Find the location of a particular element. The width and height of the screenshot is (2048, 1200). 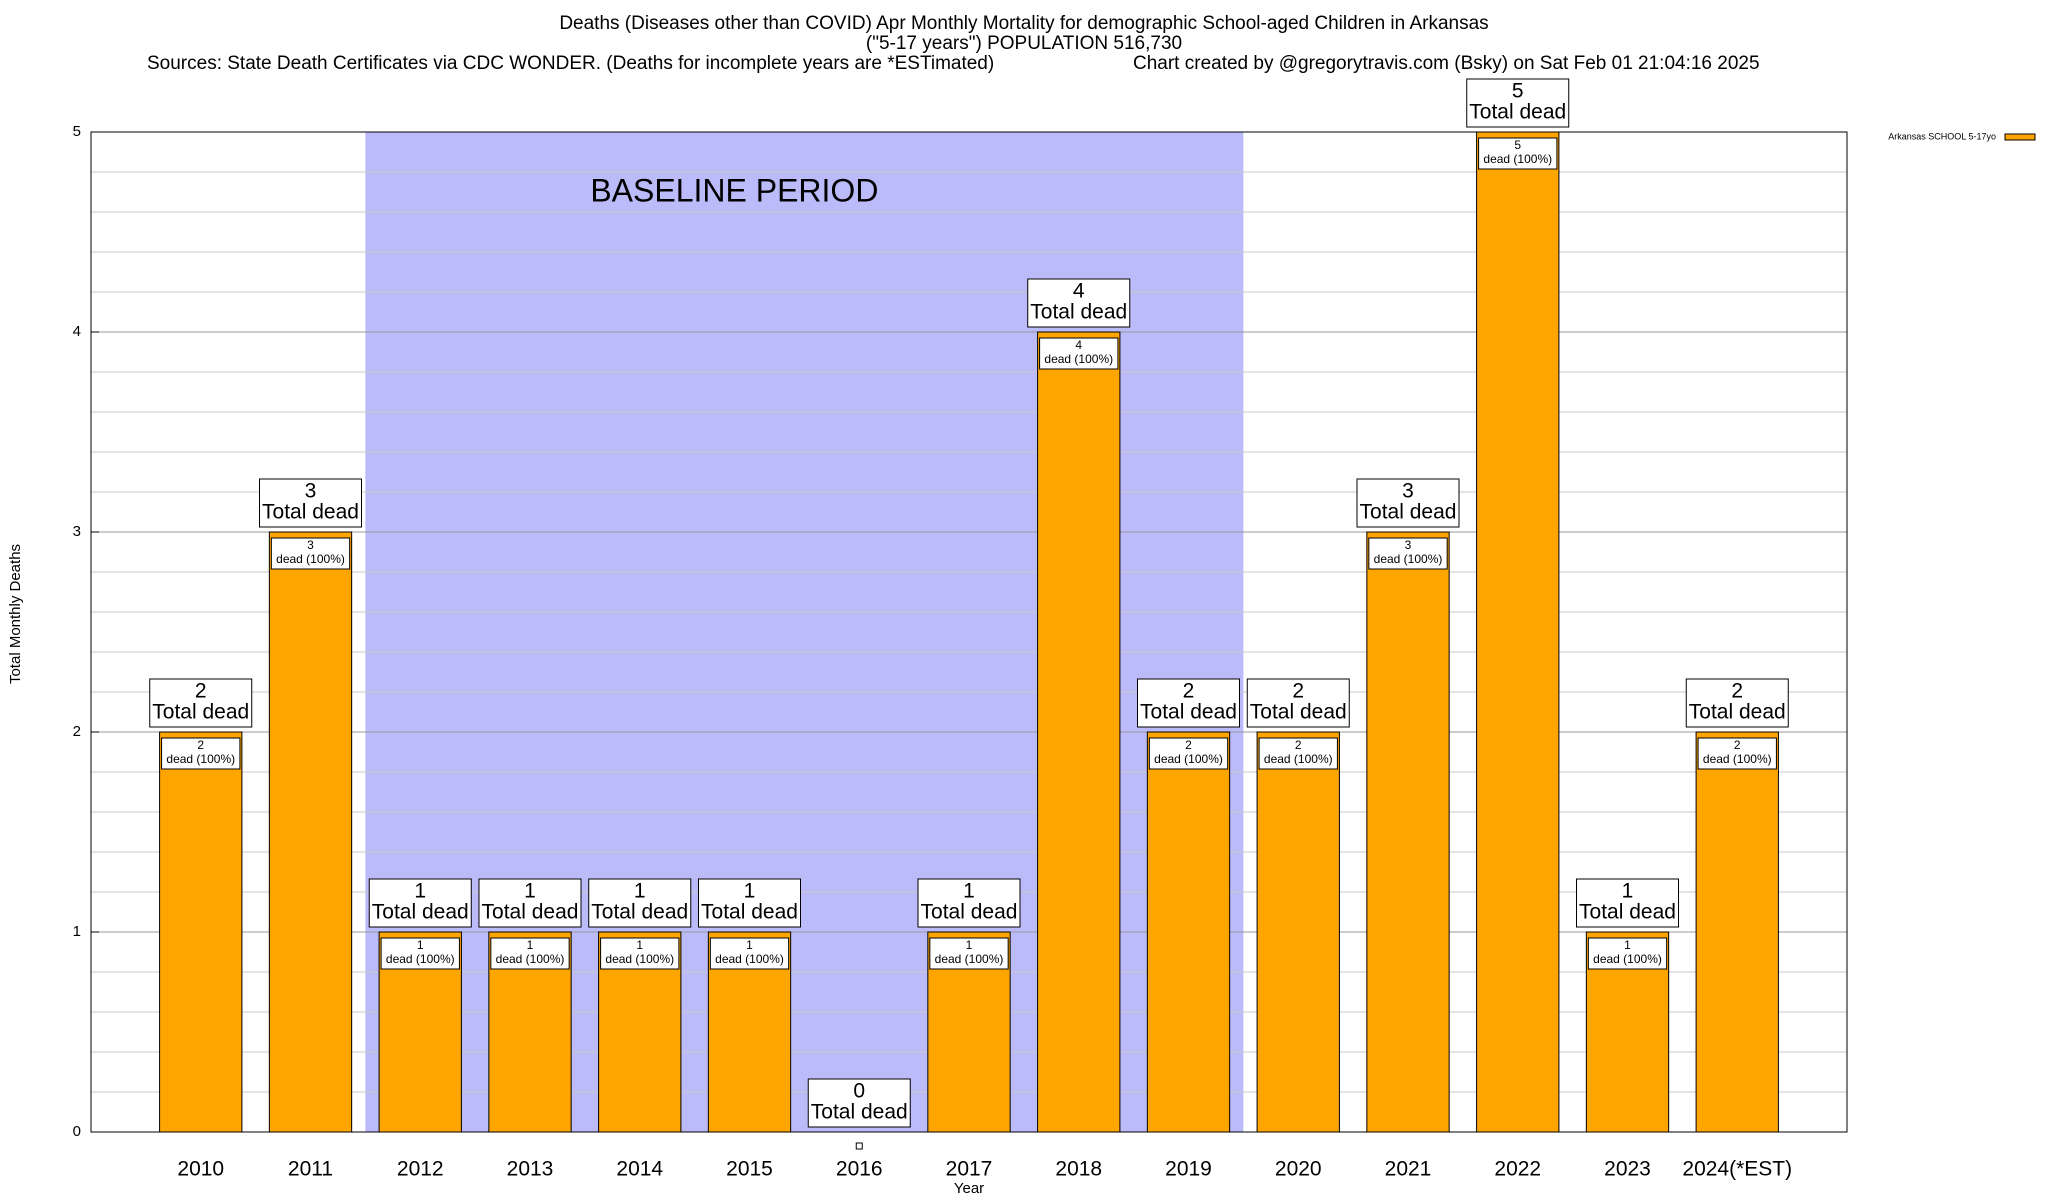

x-tick-label: 2011 is located at coordinates (310, 1169).